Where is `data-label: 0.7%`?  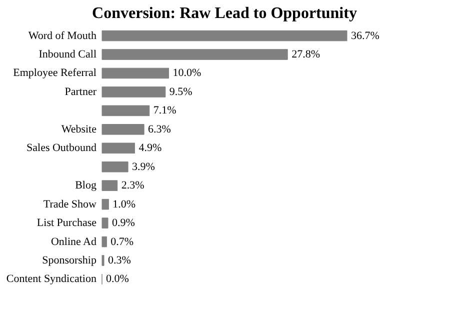 data-label: 0.7% is located at coordinates (122, 242).